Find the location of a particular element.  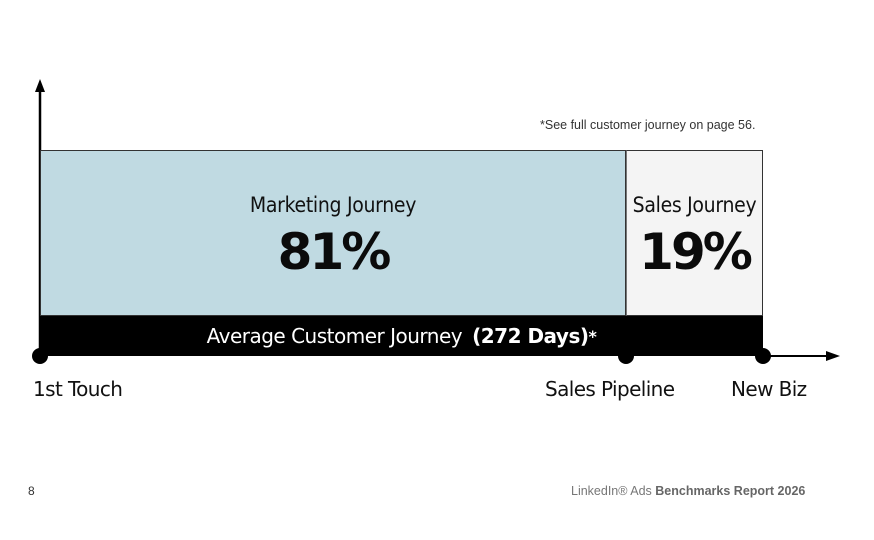

milestone-label-end: New Biz is located at coordinates (769, 389).